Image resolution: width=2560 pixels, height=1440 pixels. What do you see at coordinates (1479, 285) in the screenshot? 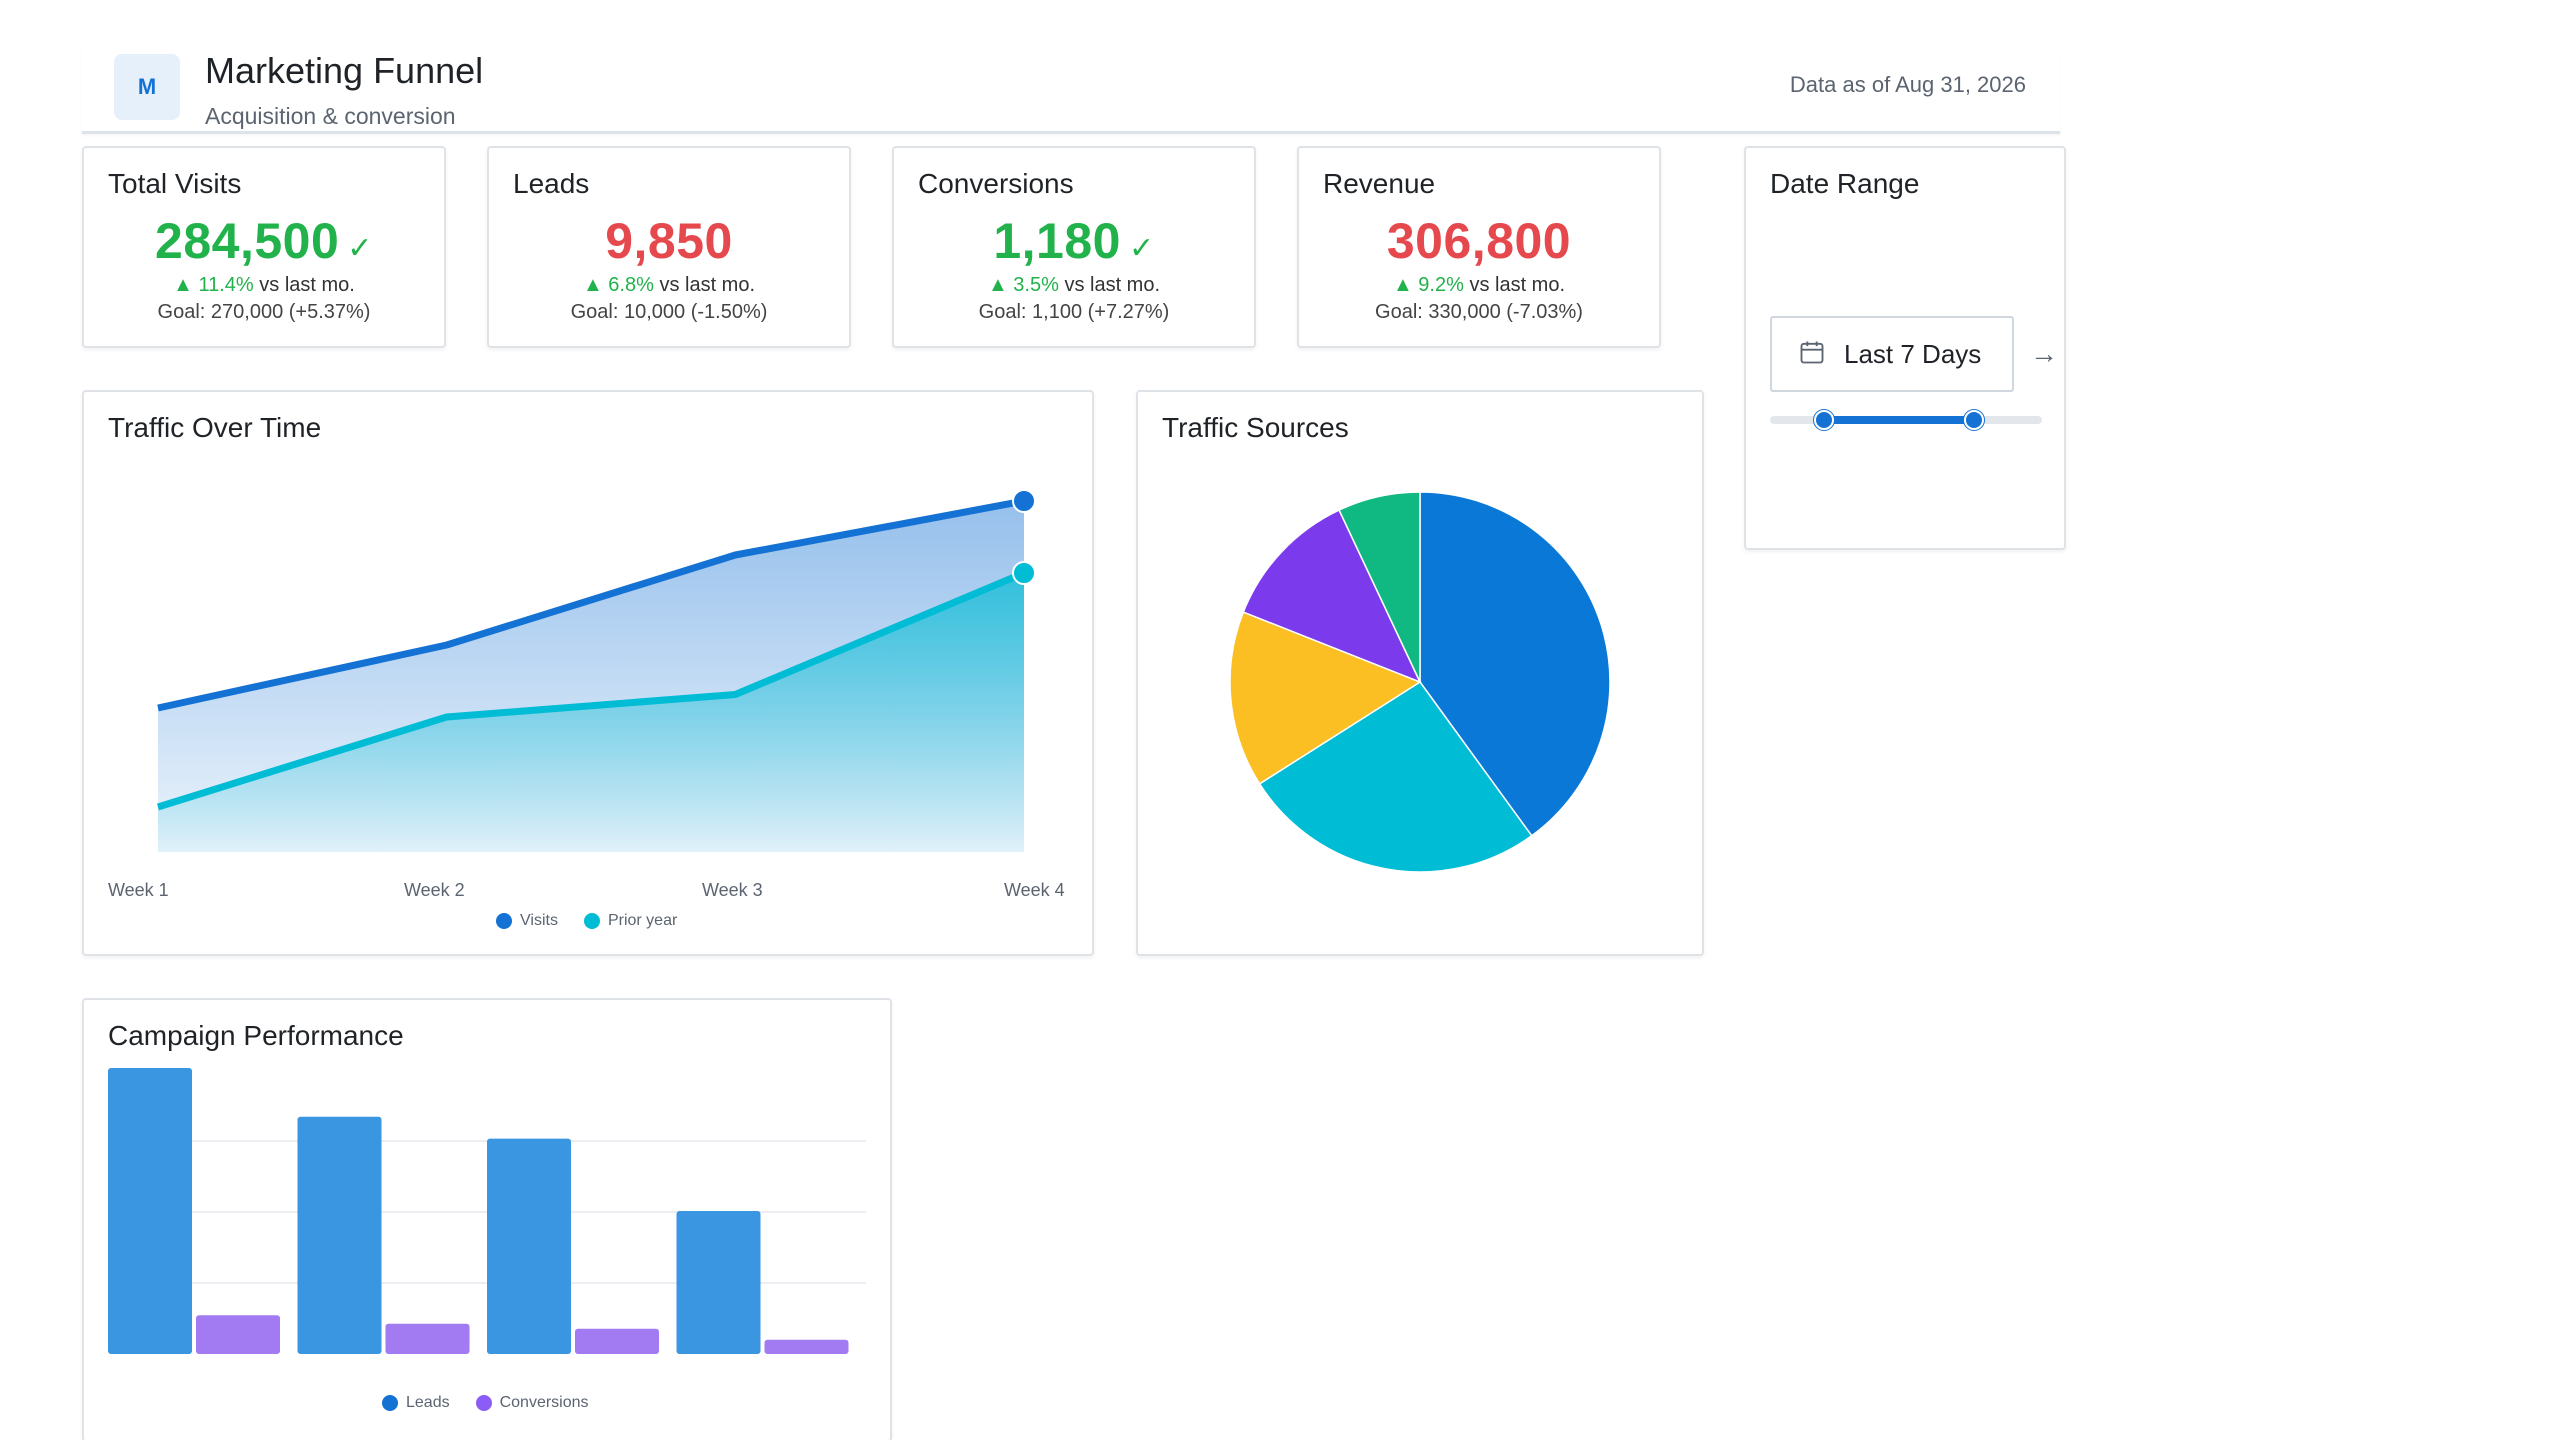
I see `kpi-delta: ▲ 9.2% vs last mo.` at bounding box center [1479, 285].